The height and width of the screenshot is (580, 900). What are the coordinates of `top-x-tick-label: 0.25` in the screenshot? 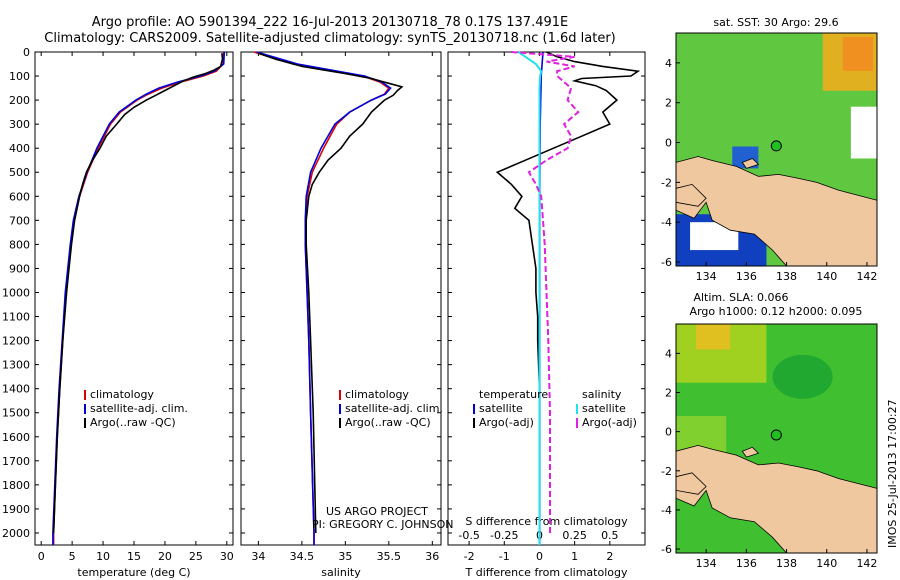 It's located at (574, 535).